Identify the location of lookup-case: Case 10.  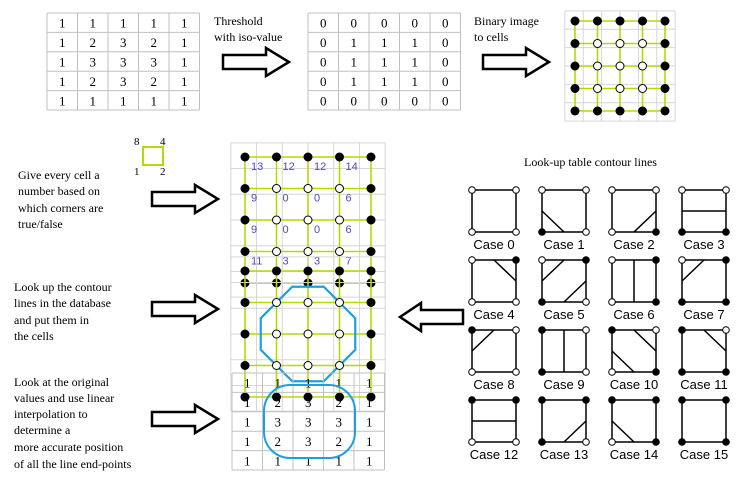
(634, 359).